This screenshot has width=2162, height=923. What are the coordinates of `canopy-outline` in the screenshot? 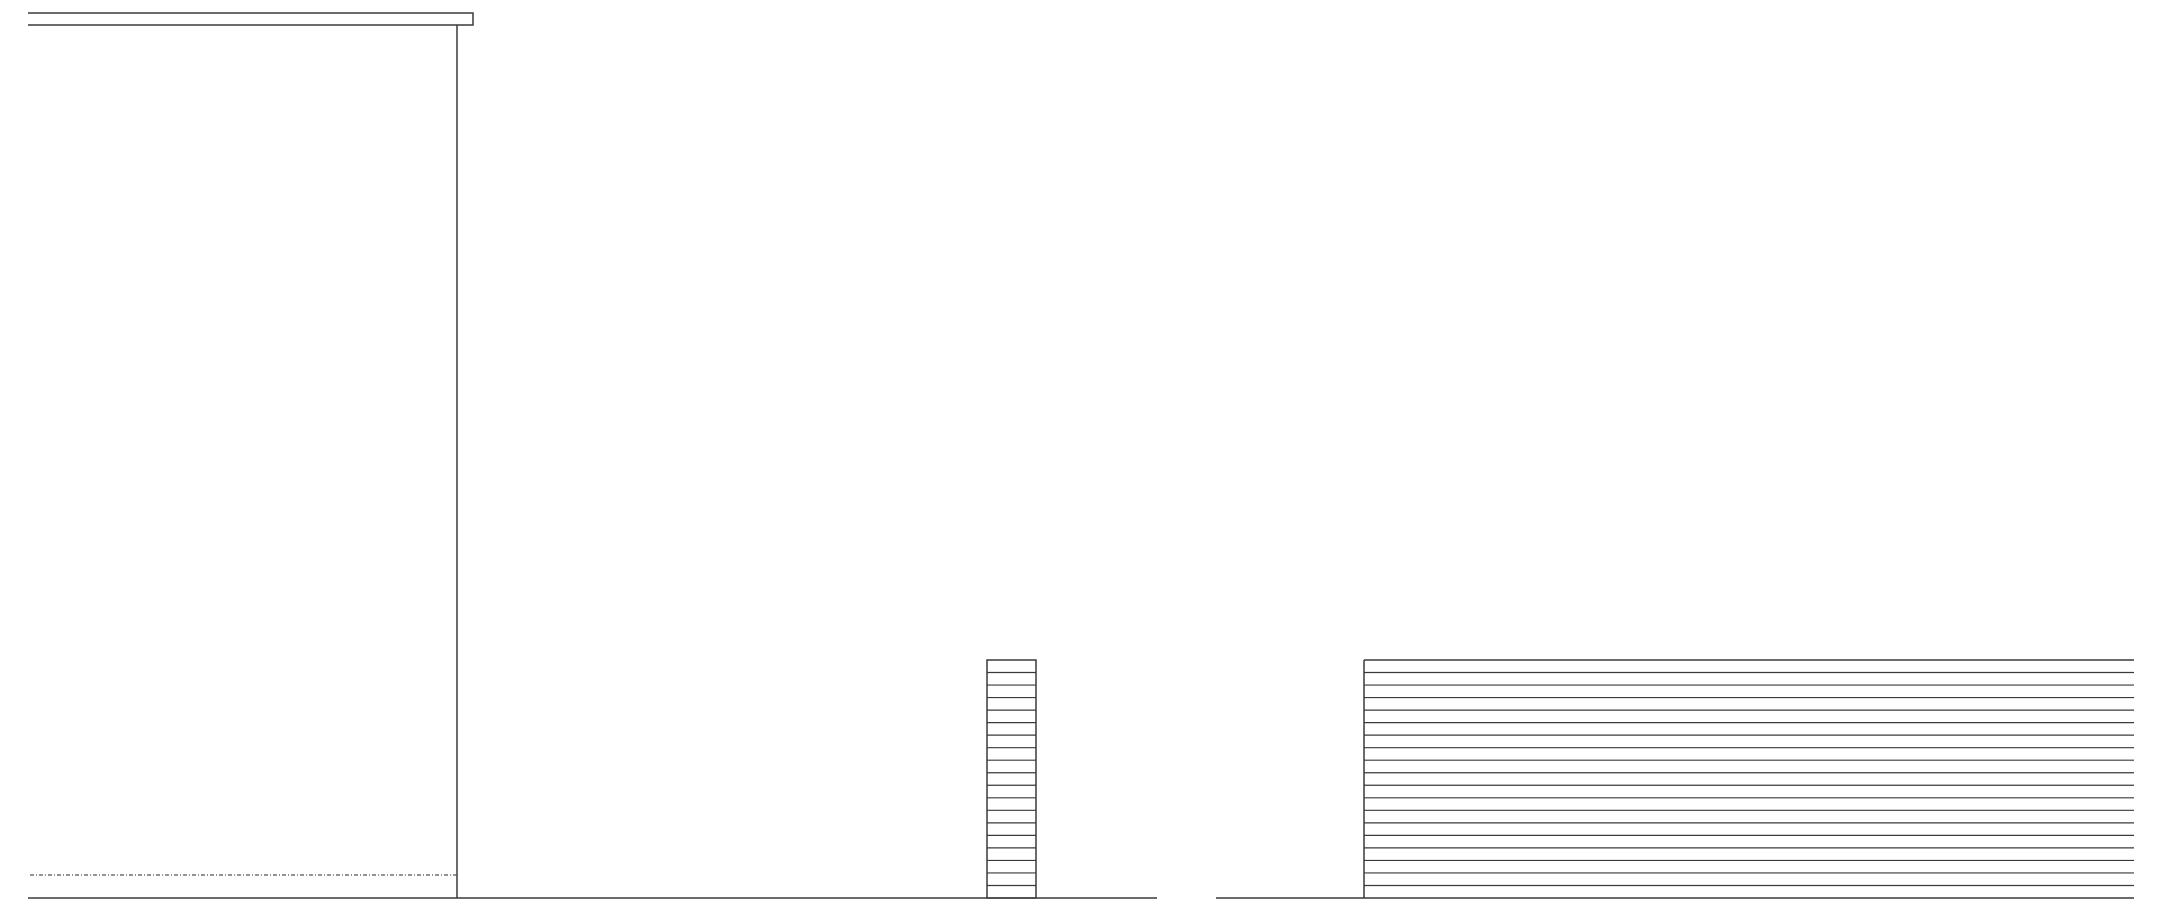 It's located at (250, 19).